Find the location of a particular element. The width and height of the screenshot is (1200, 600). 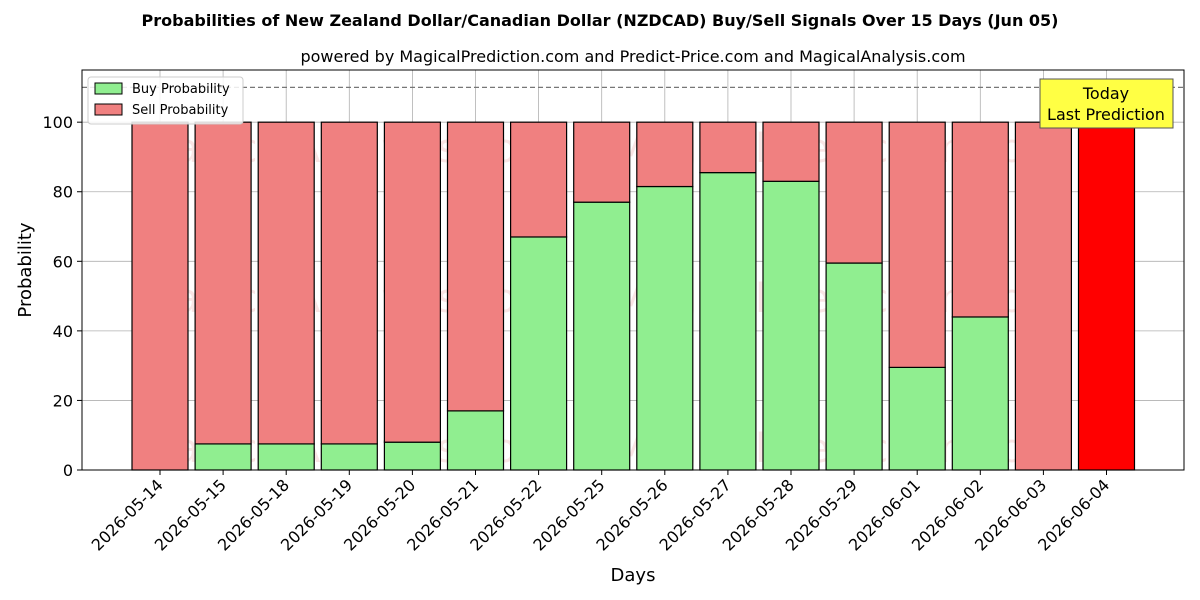

legend-box is located at coordinates (165, 100).